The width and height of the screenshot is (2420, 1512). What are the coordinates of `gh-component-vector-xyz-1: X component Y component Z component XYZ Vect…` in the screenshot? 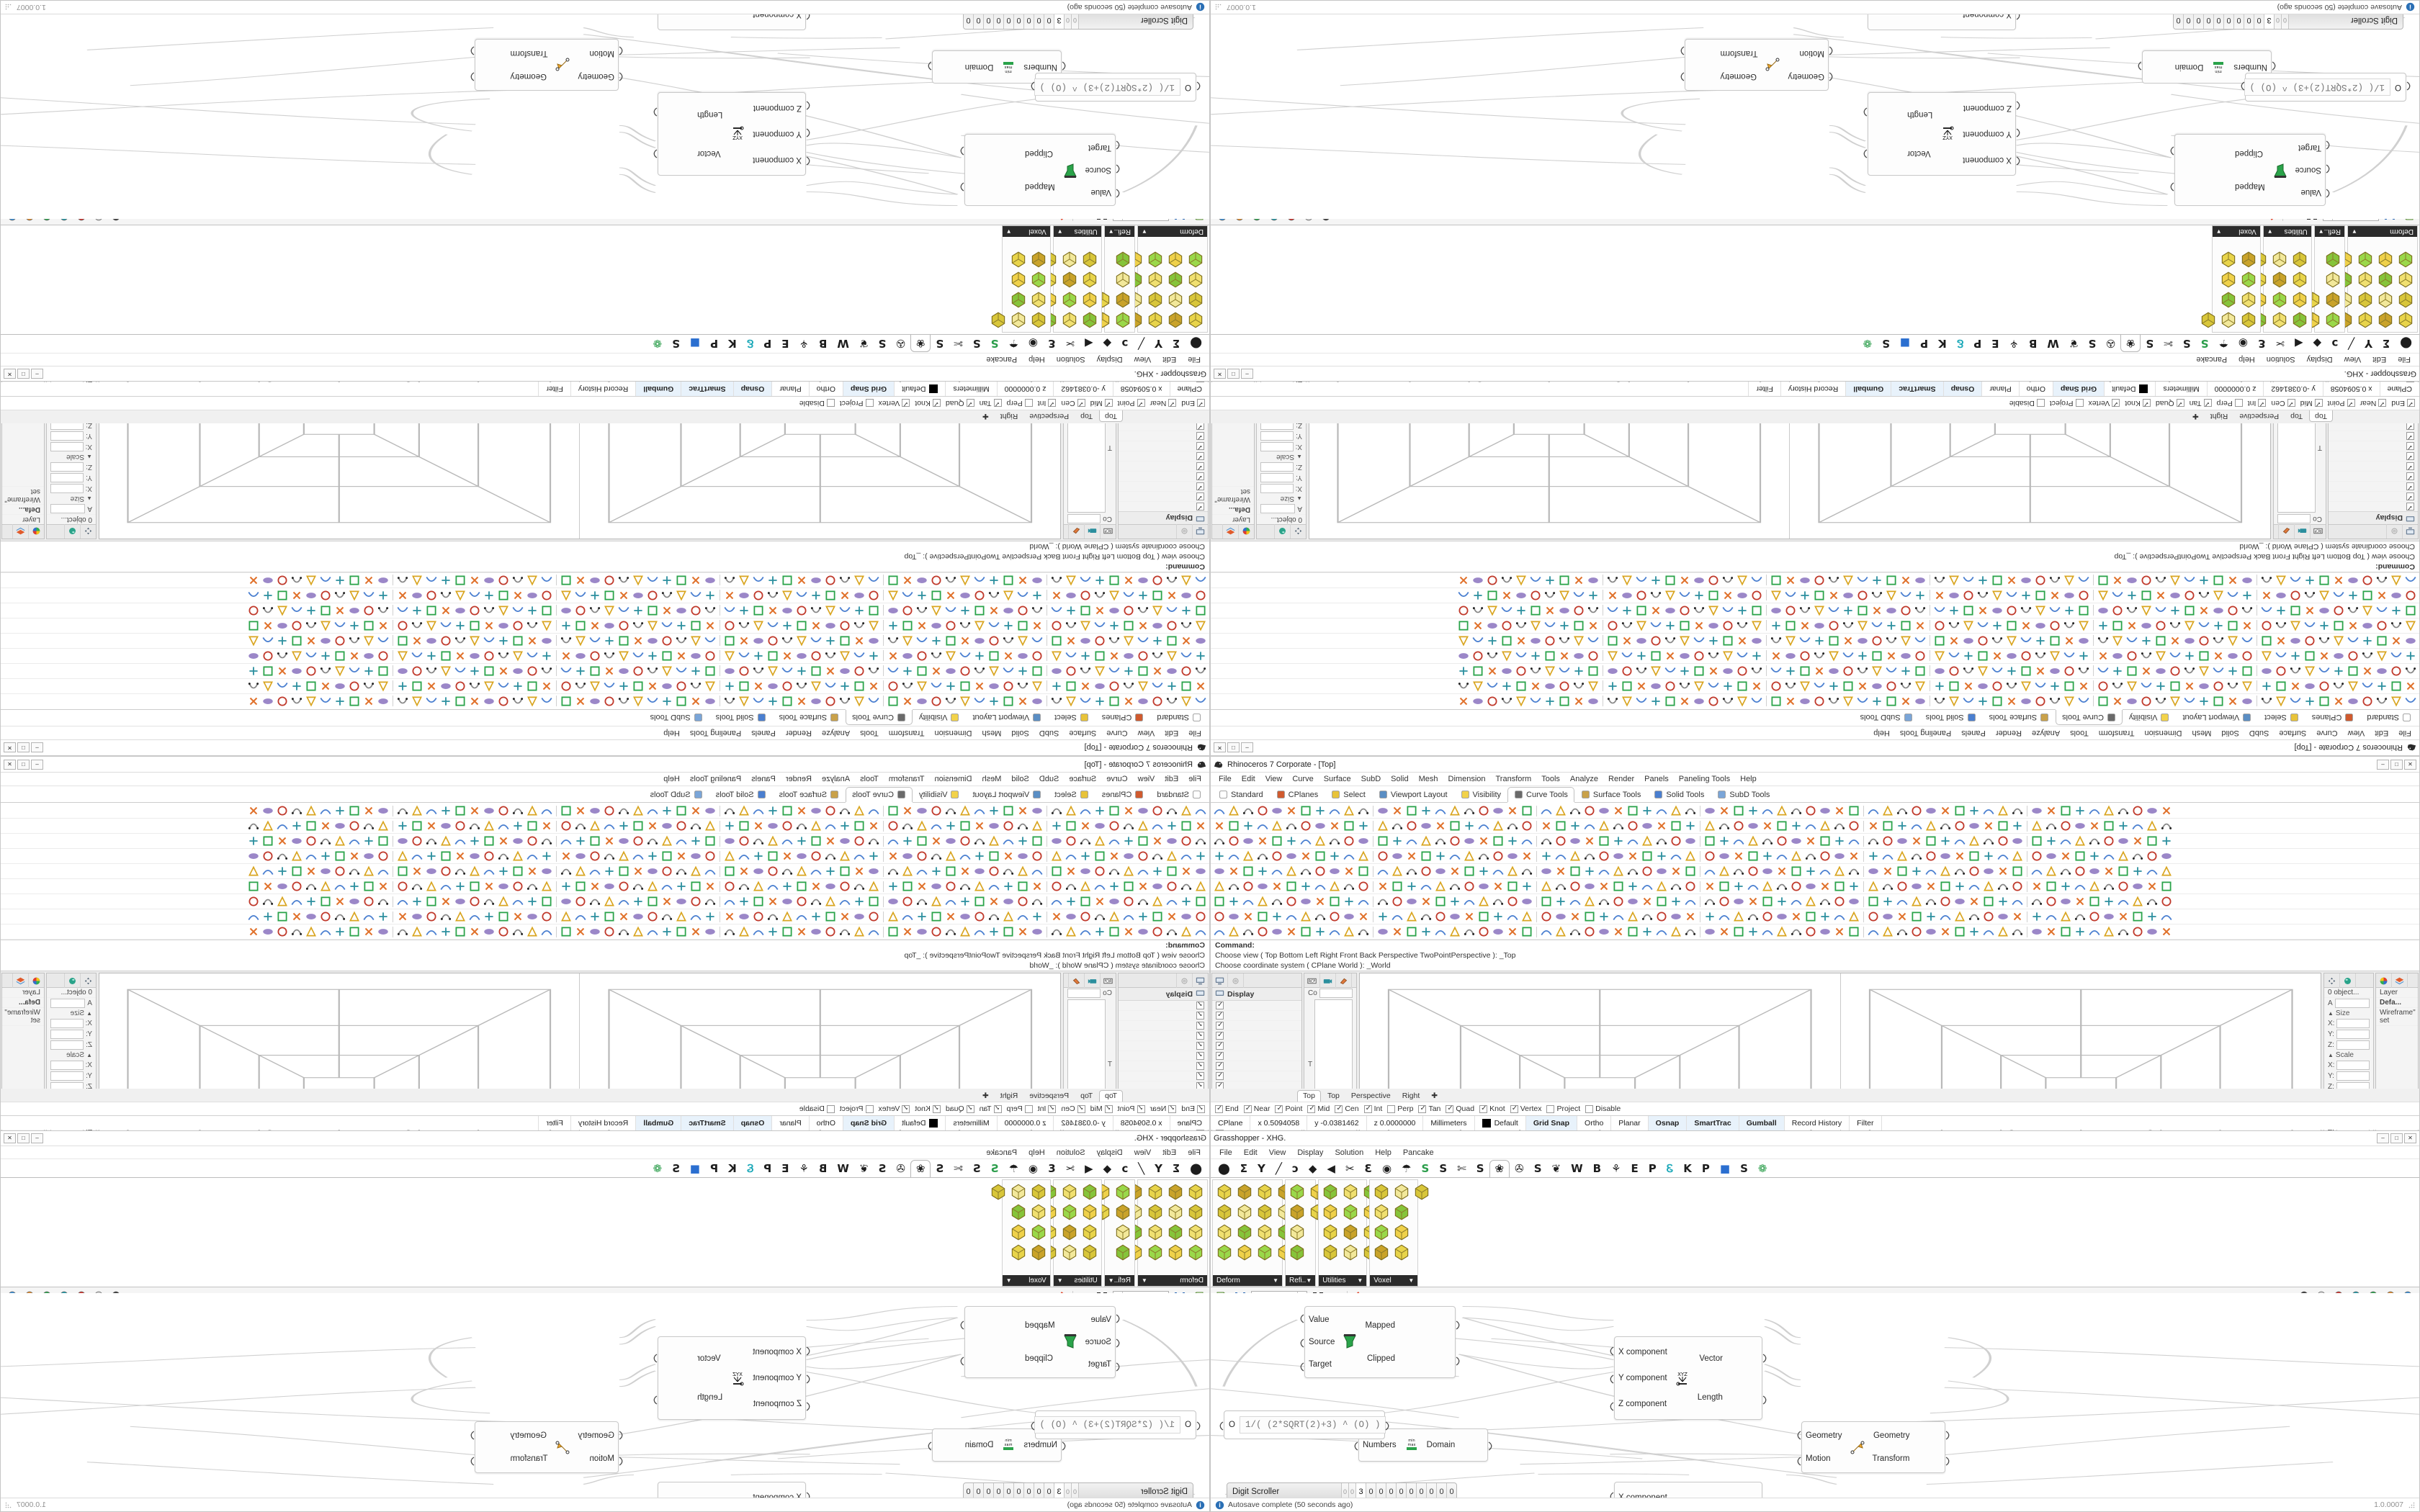 It's located at (731, 134).